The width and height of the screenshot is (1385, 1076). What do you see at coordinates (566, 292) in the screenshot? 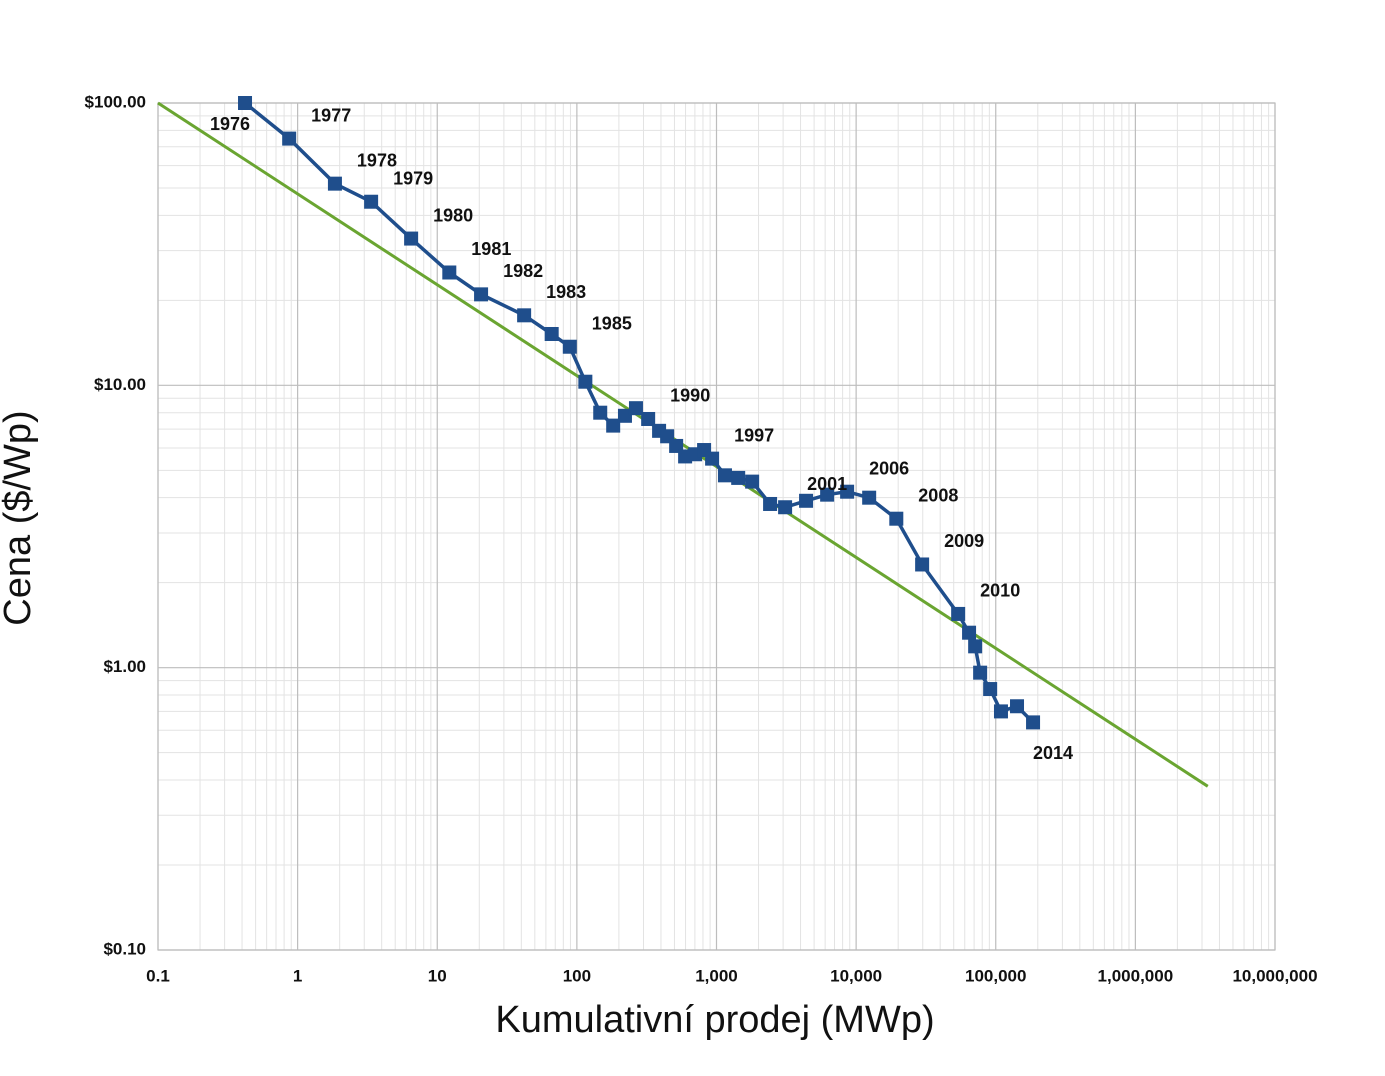
I see `point-label: 1983` at bounding box center [566, 292].